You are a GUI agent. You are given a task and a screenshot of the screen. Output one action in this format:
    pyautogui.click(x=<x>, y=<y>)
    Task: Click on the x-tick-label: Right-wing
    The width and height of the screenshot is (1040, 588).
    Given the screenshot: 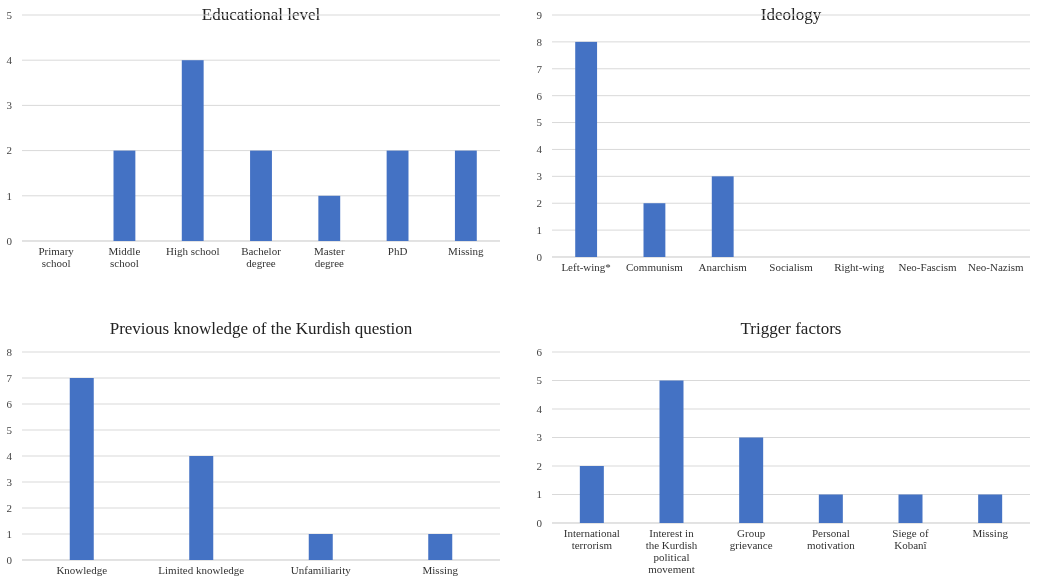 What is the action you would take?
    pyautogui.click(x=859, y=267)
    